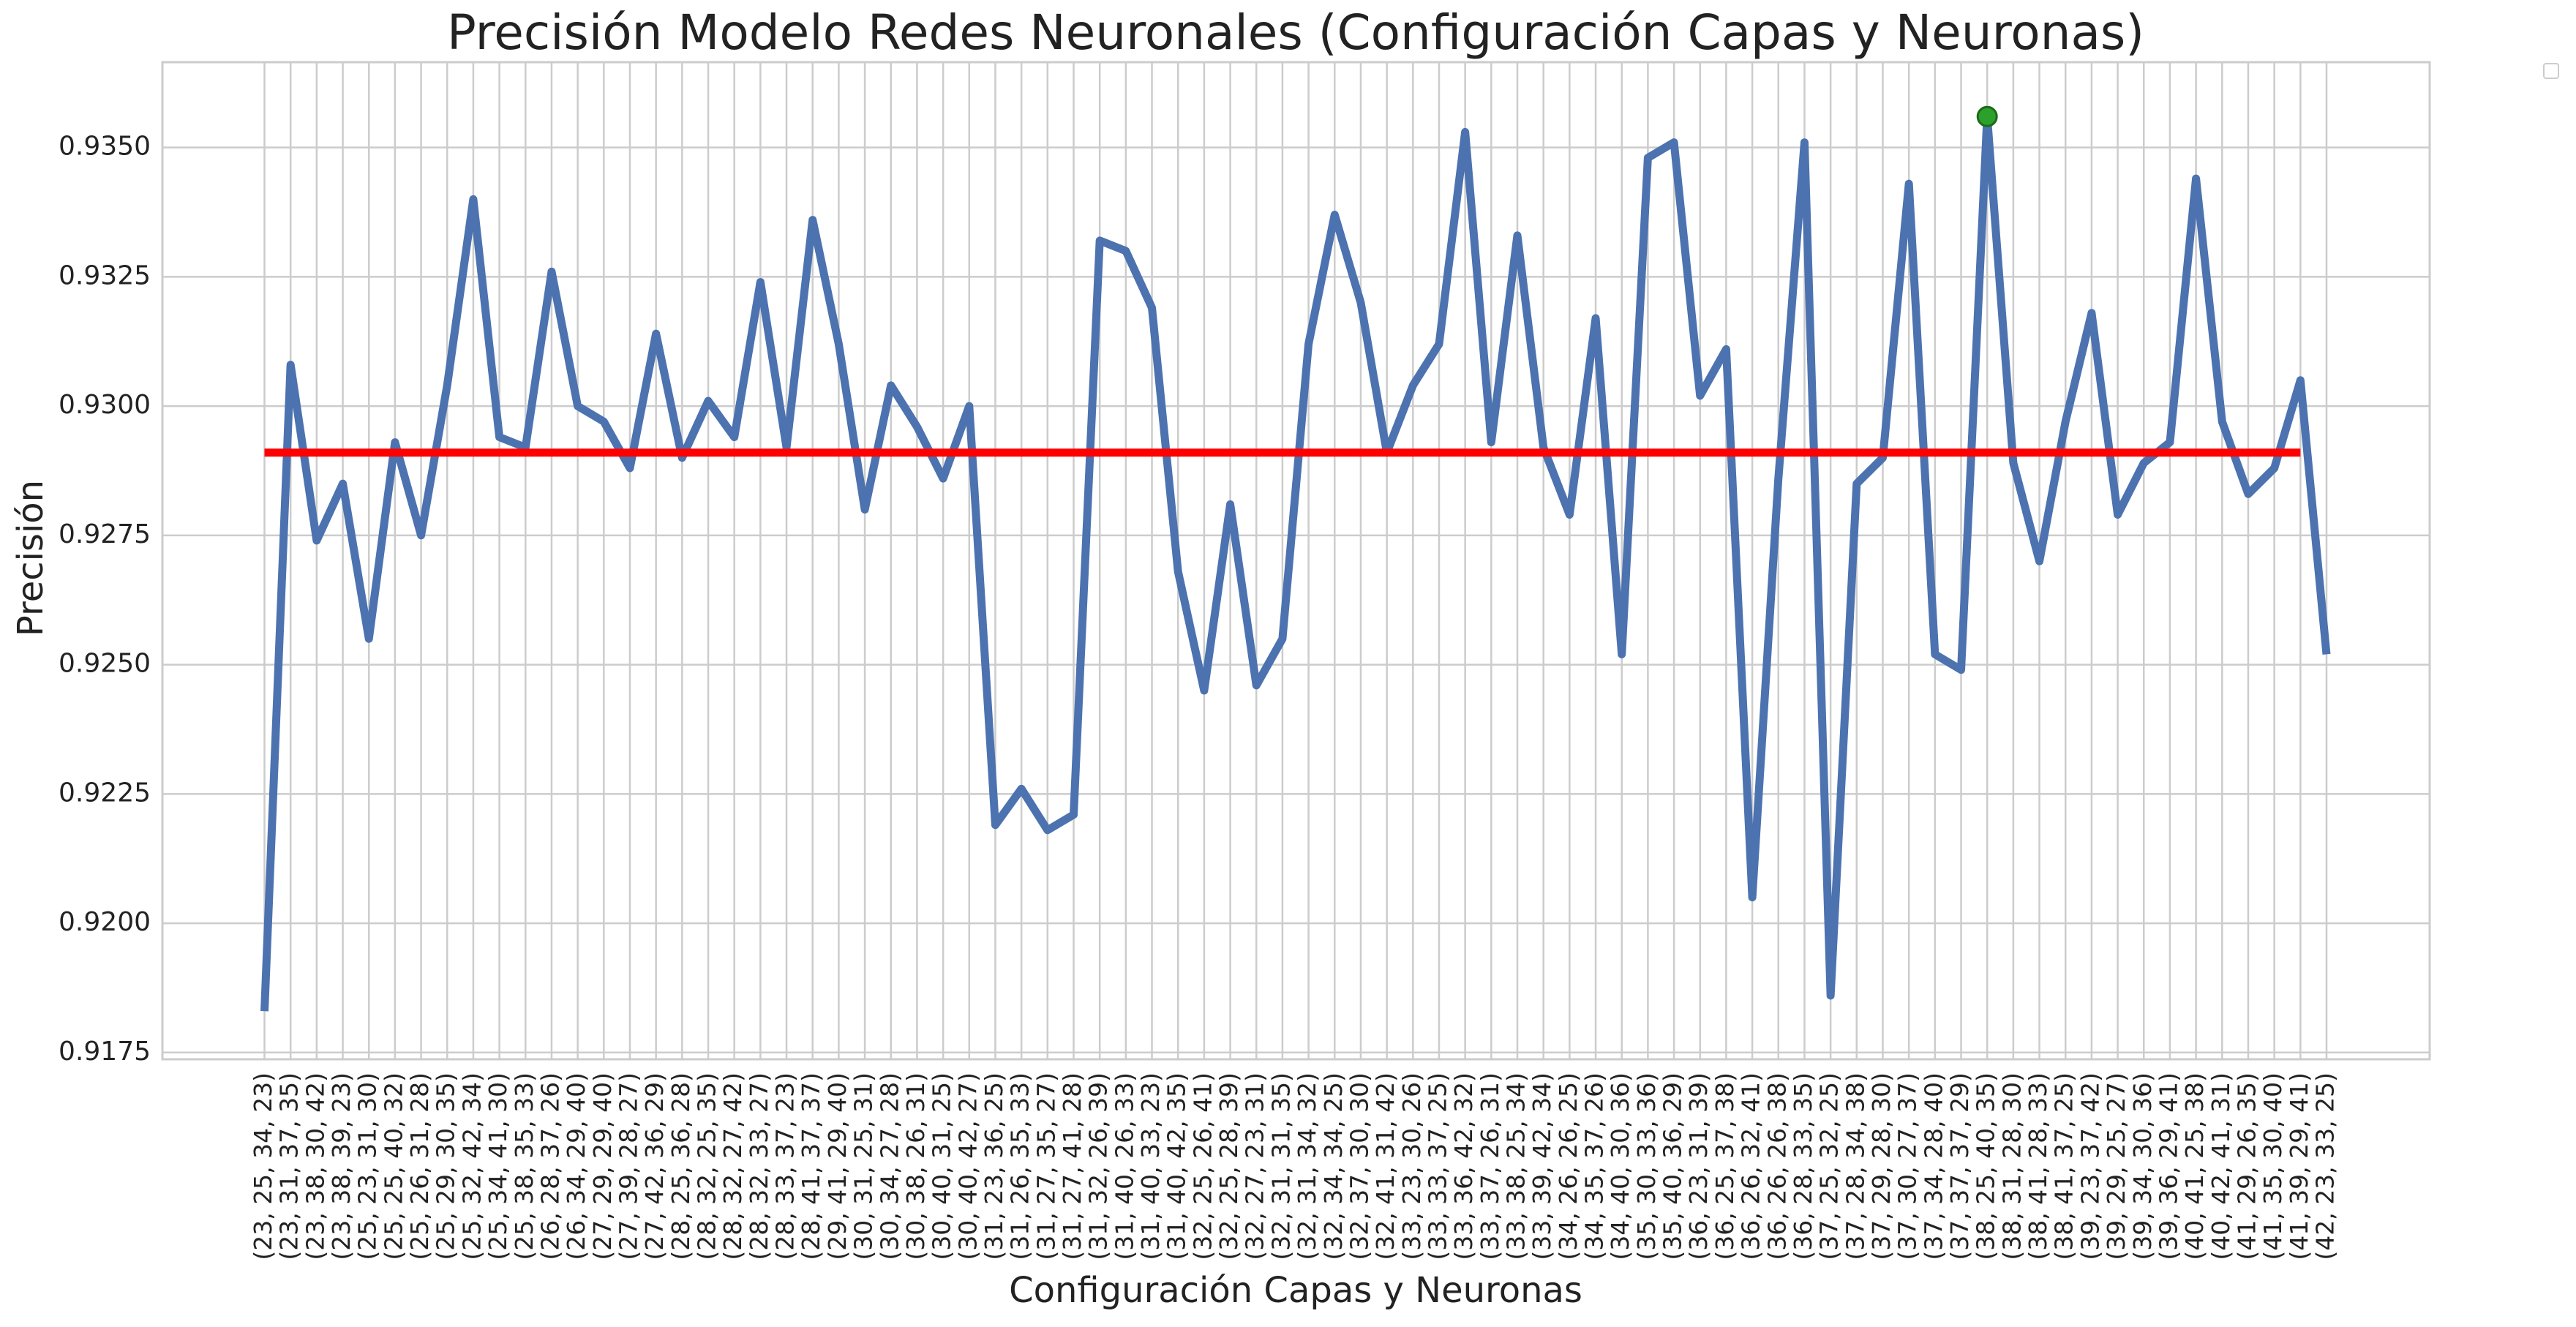 Image resolution: width=2576 pixels, height=1327 pixels. I want to click on x-tick-label: (30, 31, 25, 31), so click(863, 1166).